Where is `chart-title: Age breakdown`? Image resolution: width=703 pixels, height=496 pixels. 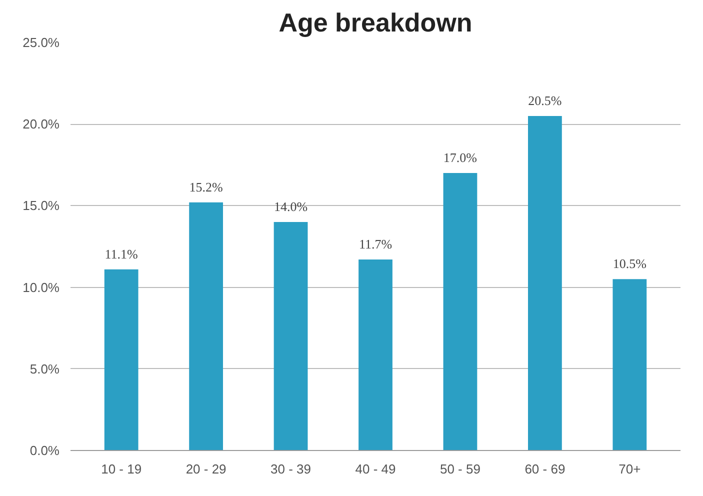
chart-title: Age breakdown is located at coordinates (375, 23).